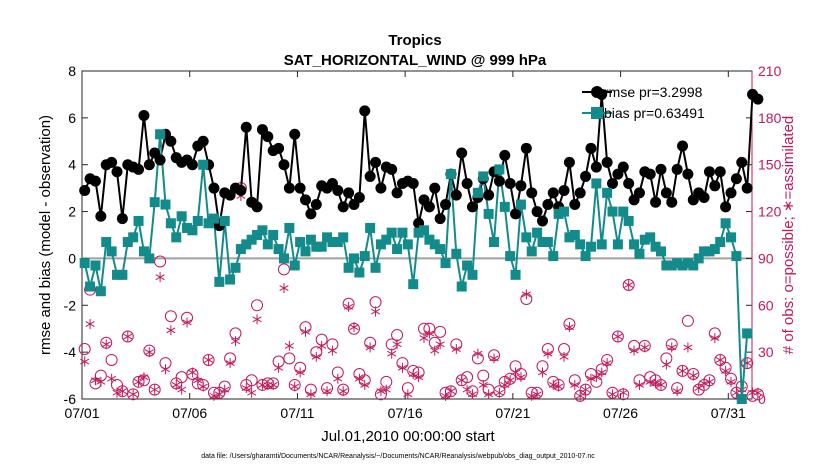  I want to click on y-axis-label: rmse and bias (model - observation), so click(45, 235).